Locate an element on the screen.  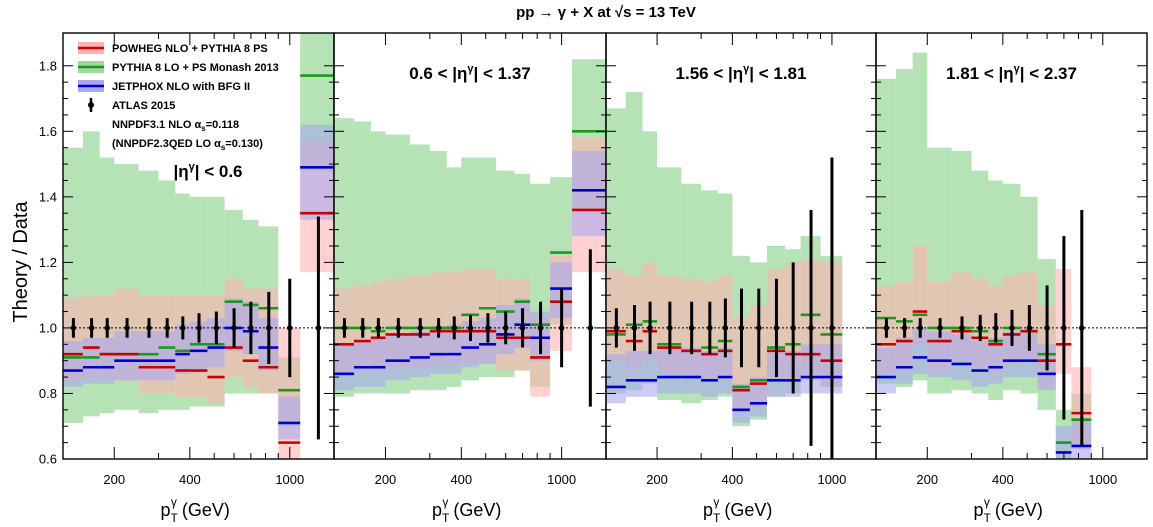
legend-entry-label: POWHEG NLO + PYTHIA 8 PS is located at coordinates (190, 49).